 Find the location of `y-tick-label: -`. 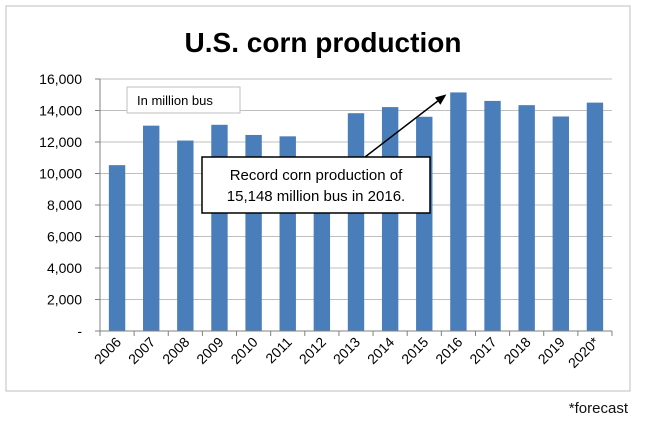

y-tick-label: - is located at coordinates (79, 331).